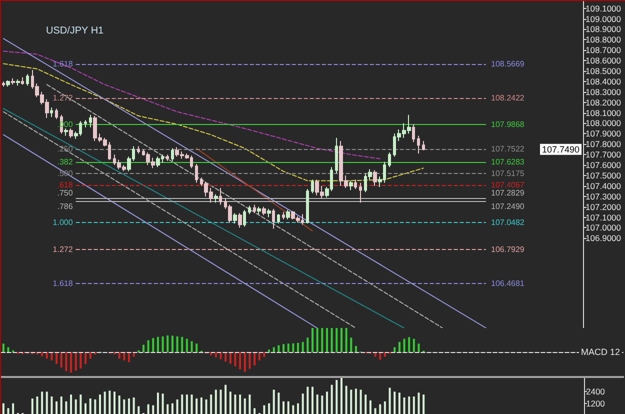 The height and width of the screenshot is (414, 625). What do you see at coordinates (604, 155) in the screenshot?
I see `y-tick-label: 107.7000` at bounding box center [604, 155].